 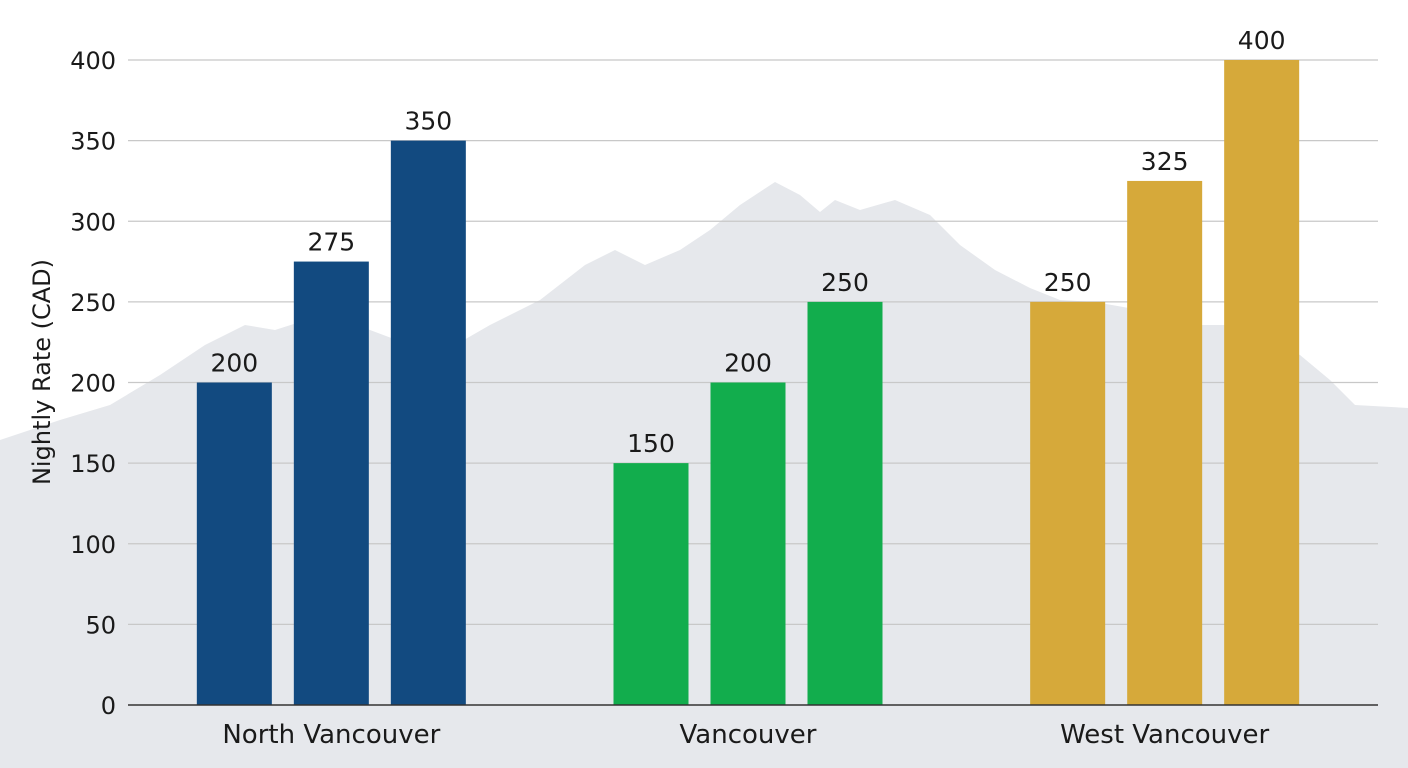 What do you see at coordinates (108, 706) in the screenshot?
I see `y-tick-label-0: 0` at bounding box center [108, 706].